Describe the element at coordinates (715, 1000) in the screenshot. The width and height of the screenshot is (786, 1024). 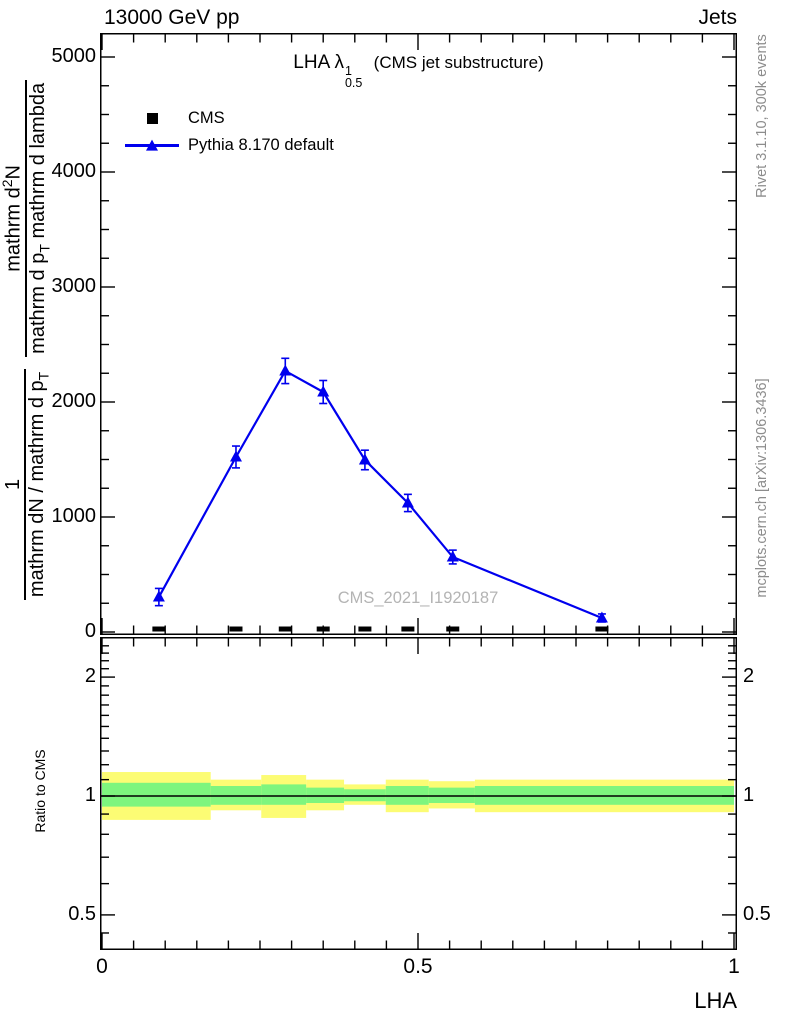
I see `x-axis-label: LHA` at that location.